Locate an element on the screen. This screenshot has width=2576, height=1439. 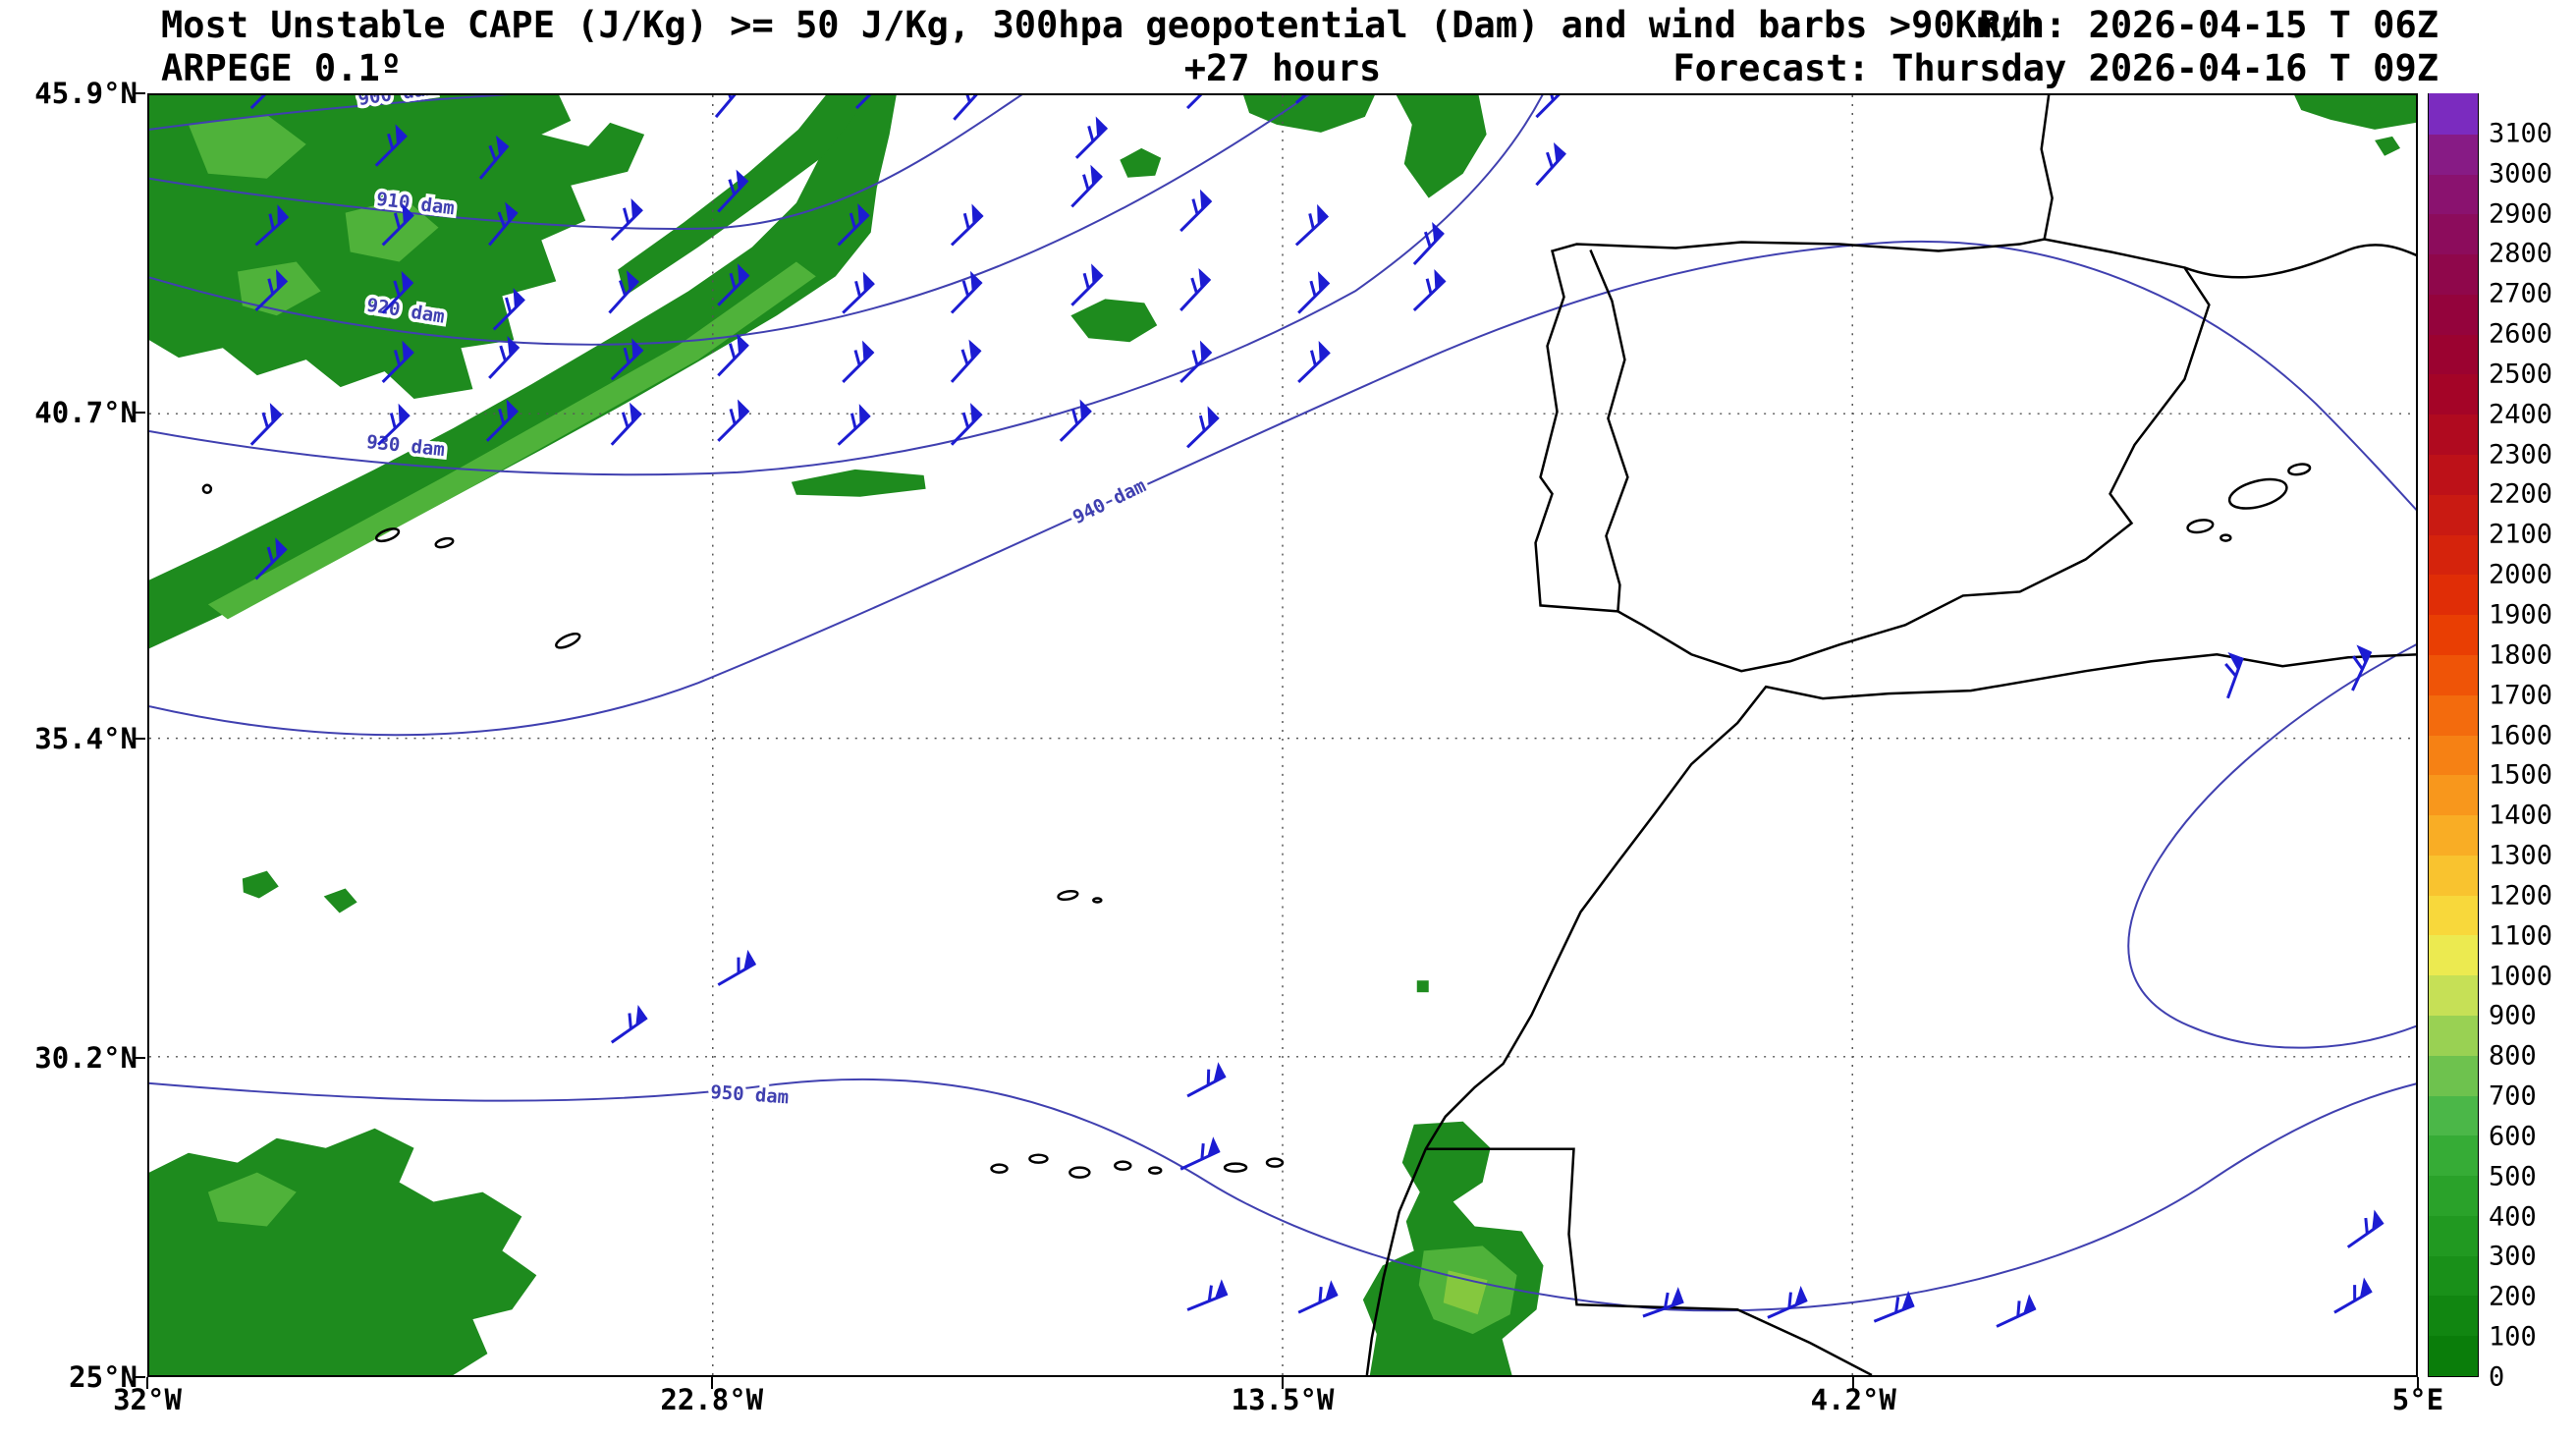
run-label: Run: 2026-04-15 T 06Z is located at coordinates (2209, 25).